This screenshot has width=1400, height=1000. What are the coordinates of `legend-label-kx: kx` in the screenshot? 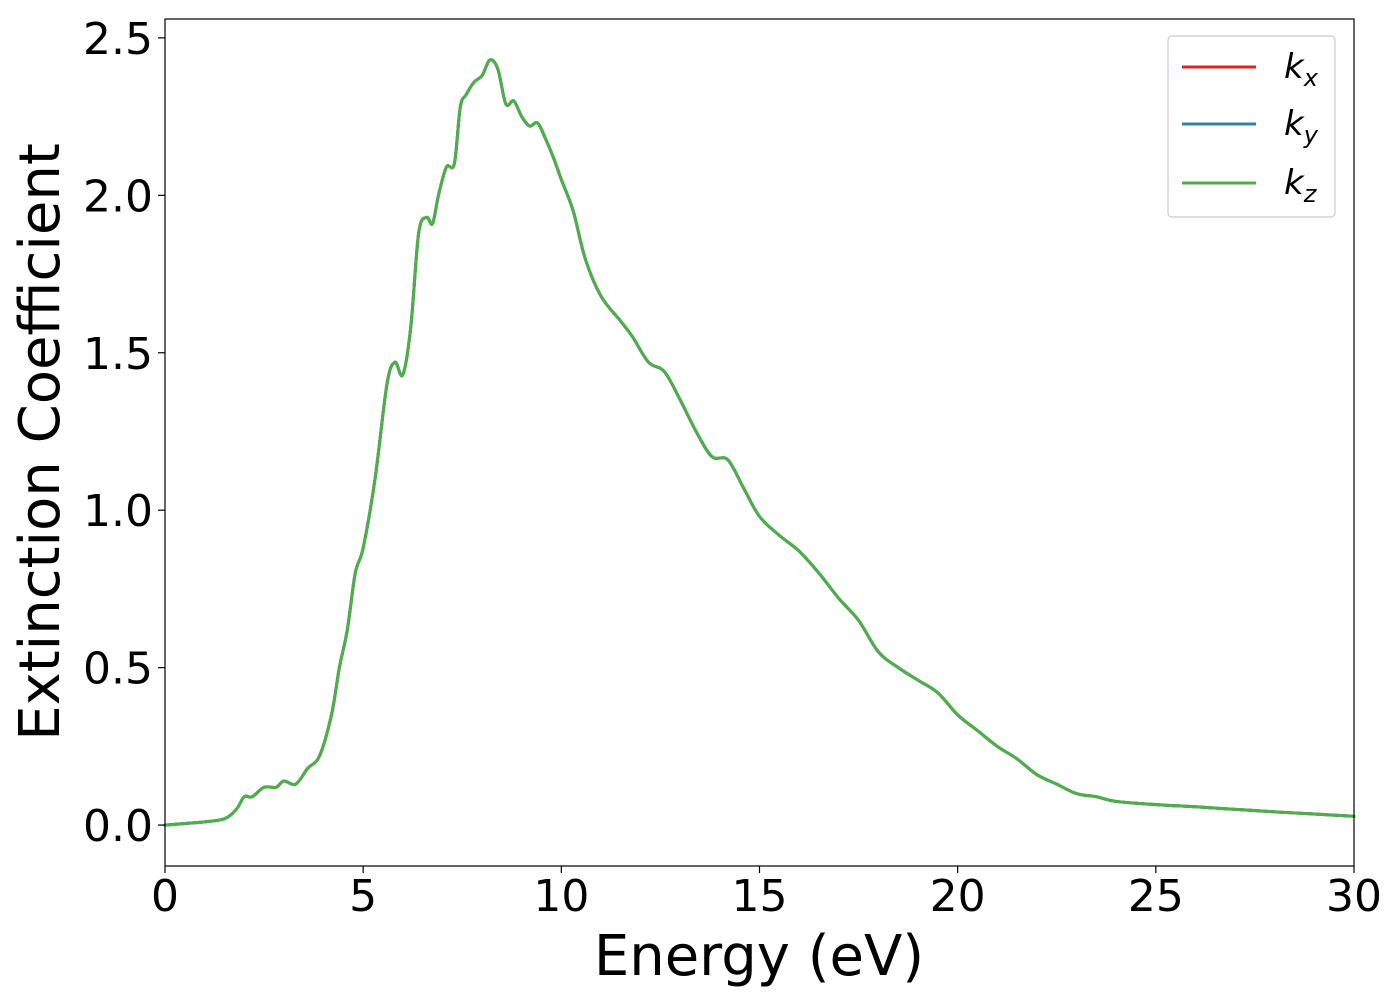 It's located at (1301, 69).